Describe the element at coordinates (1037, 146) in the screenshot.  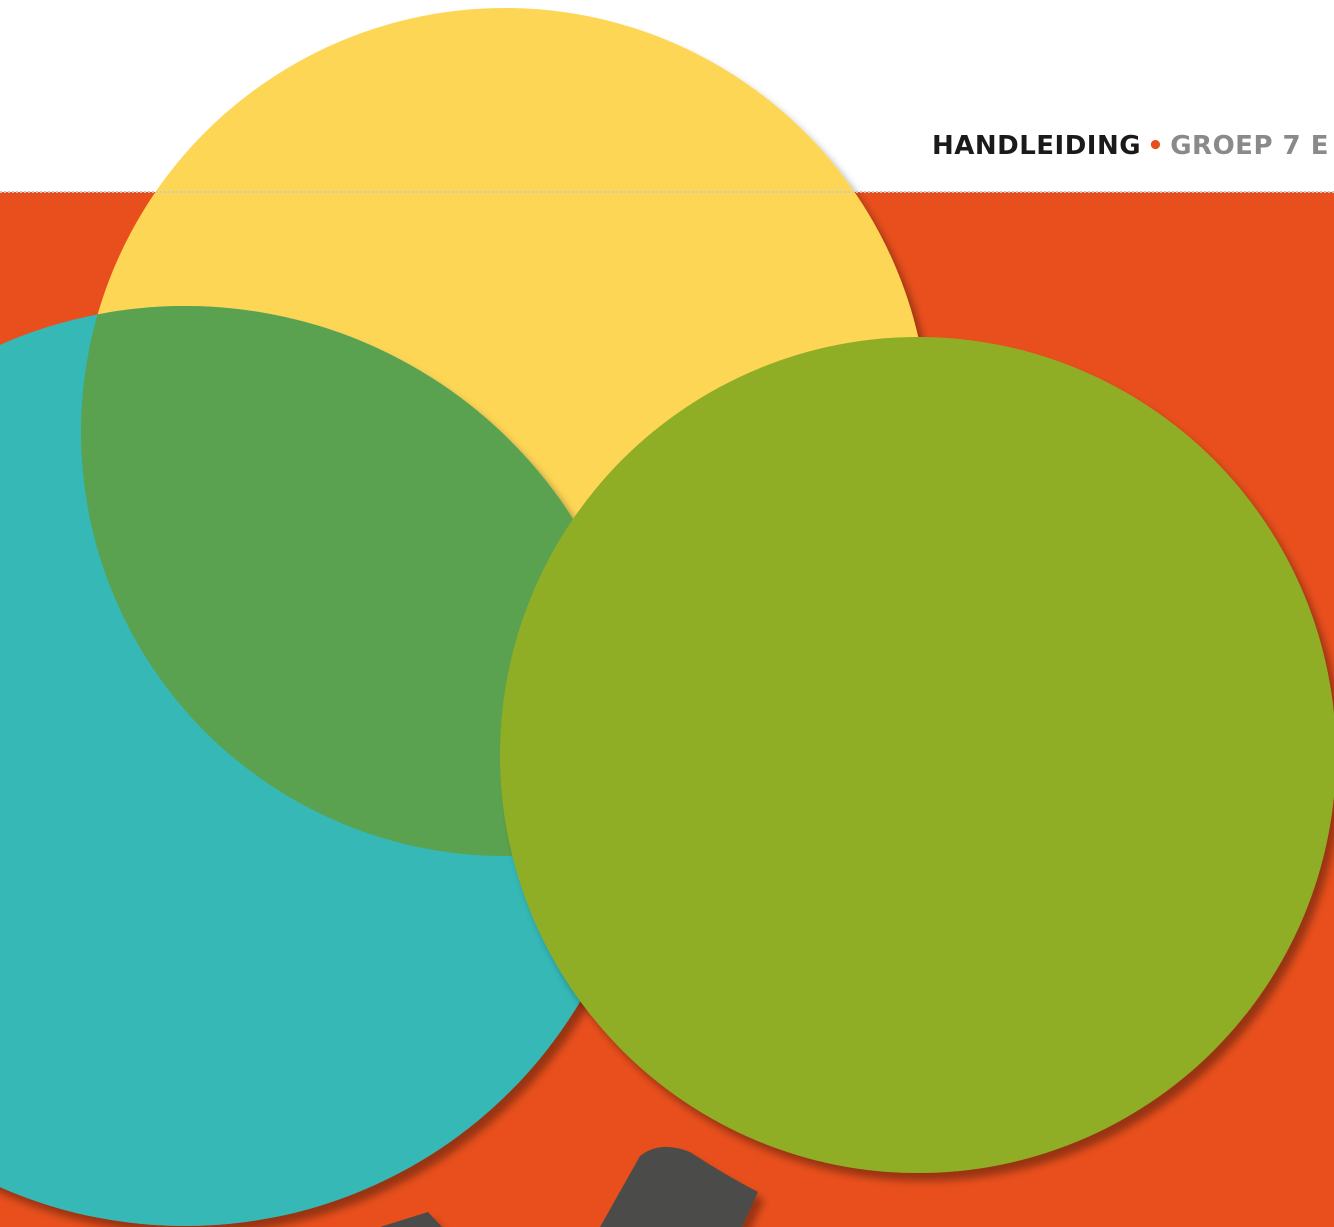
I see `header-title: HANDLEIDING` at that location.